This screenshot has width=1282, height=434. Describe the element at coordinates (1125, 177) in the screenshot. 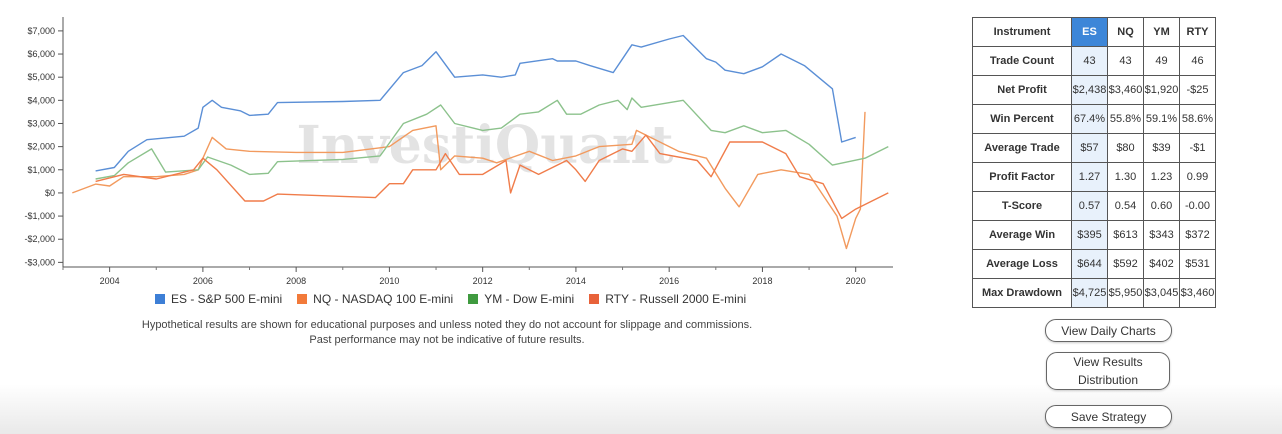

I see `table-cell: 1.30` at that location.